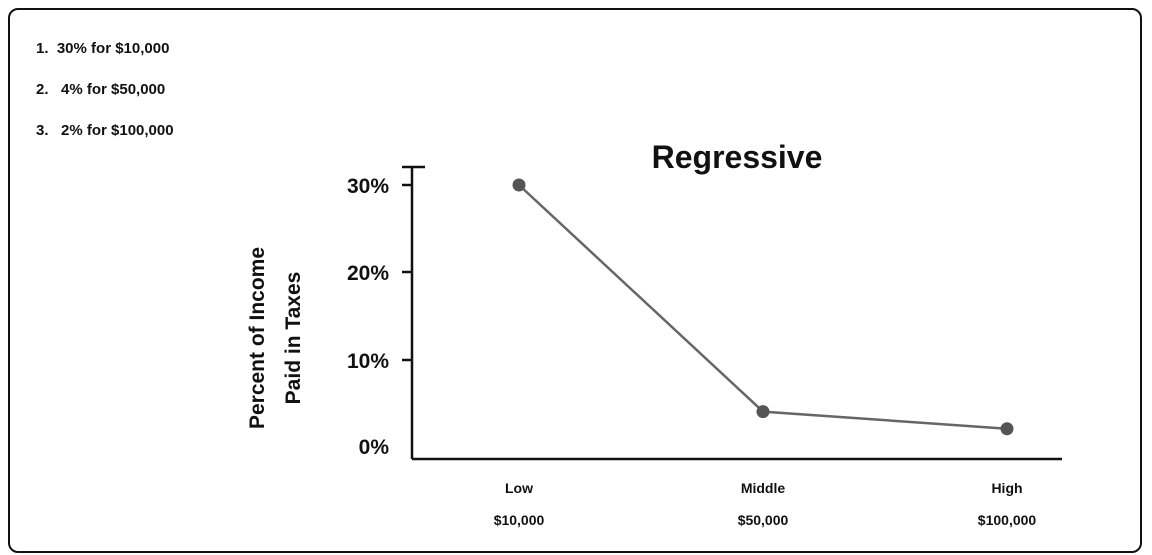  Describe the element at coordinates (374, 447) in the screenshot. I see `y-tick-label: 0%` at that location.